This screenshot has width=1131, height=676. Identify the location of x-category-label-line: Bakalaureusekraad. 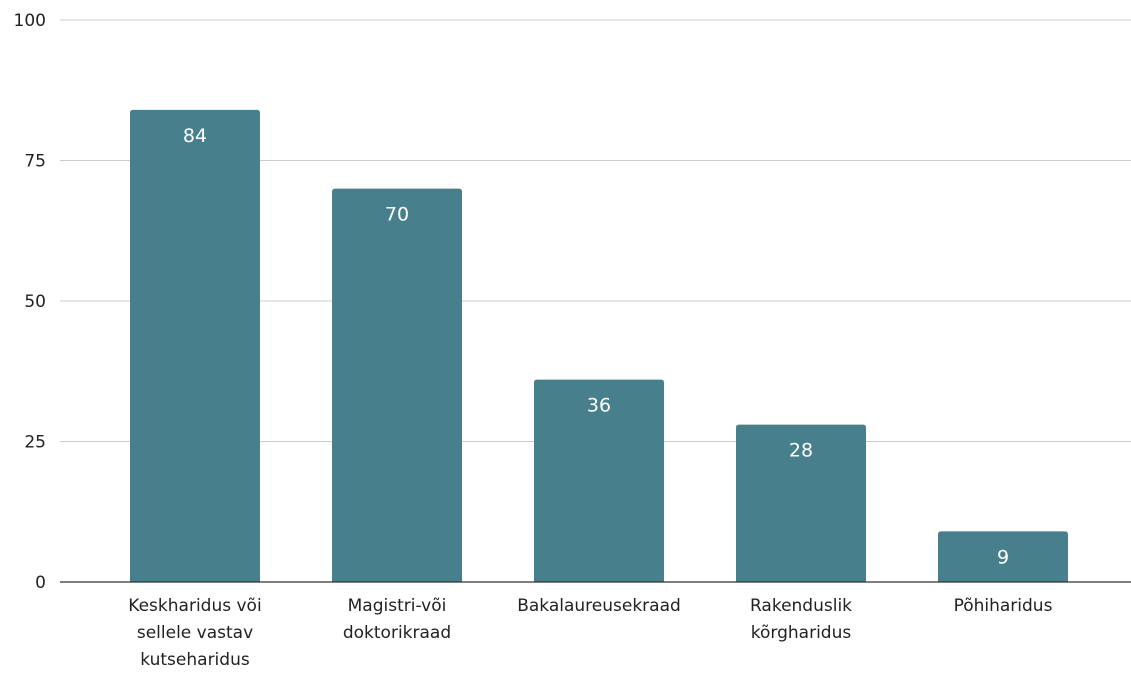
(599, 606).